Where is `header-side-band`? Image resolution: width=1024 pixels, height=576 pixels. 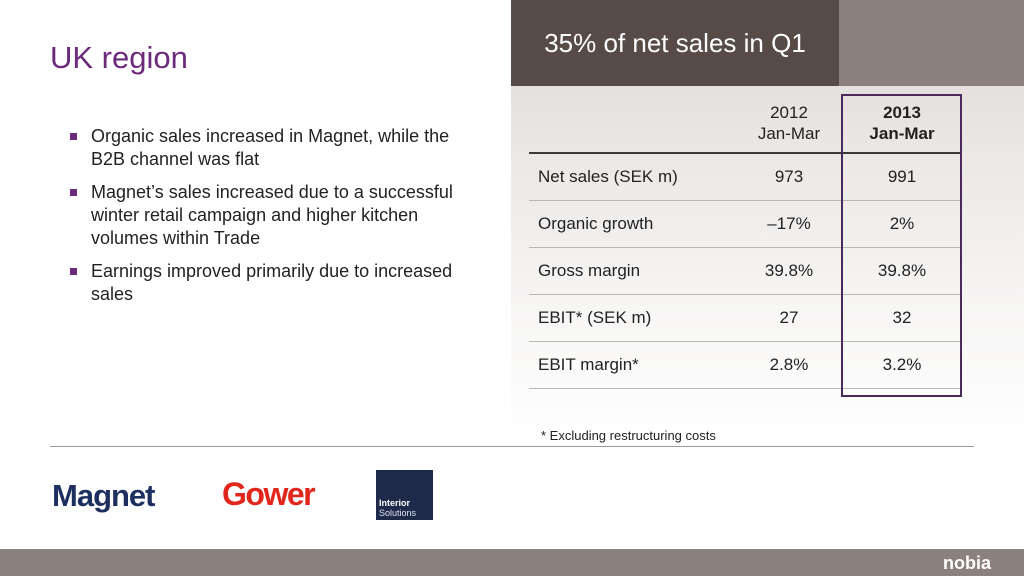 header-side-band is located at coordinates (931, 43).